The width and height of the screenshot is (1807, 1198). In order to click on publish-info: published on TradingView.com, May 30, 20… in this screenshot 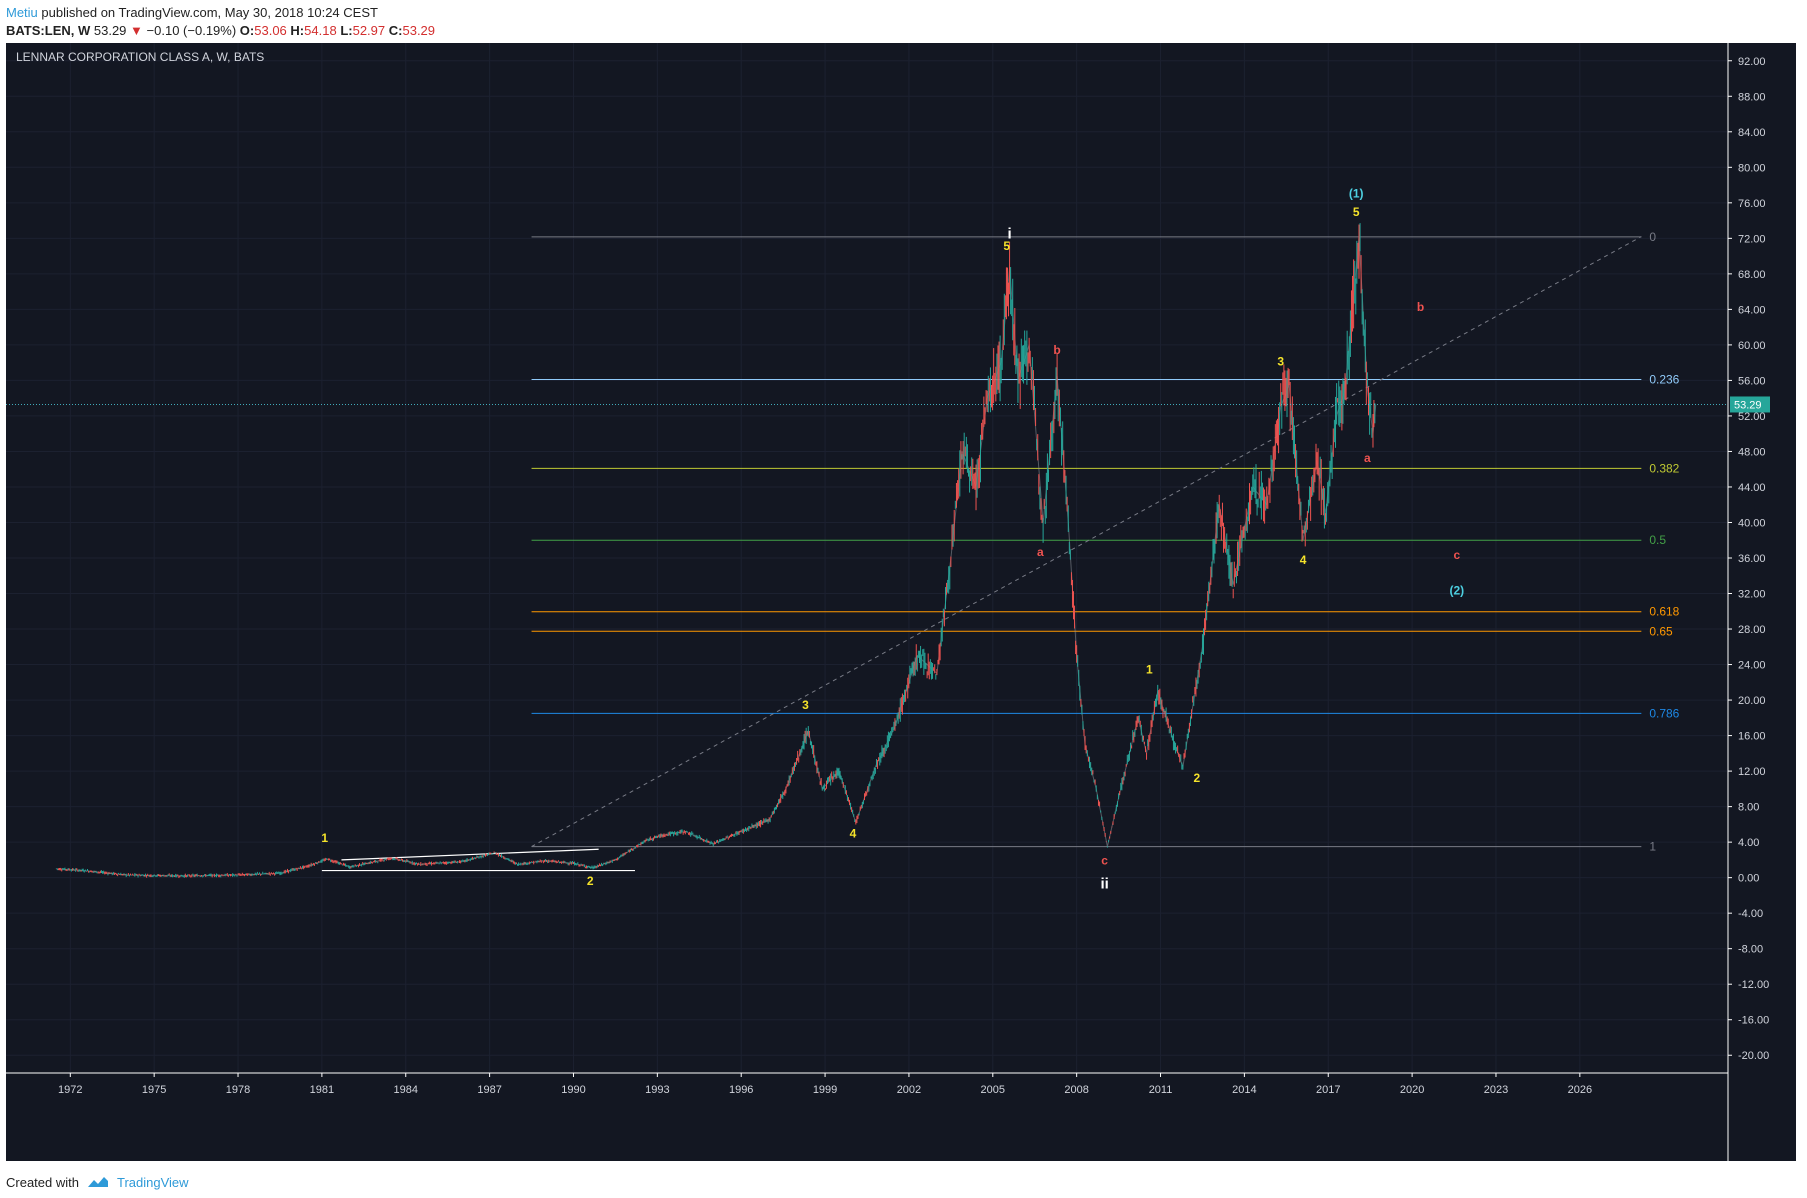, I will do `click(209, 12)`.